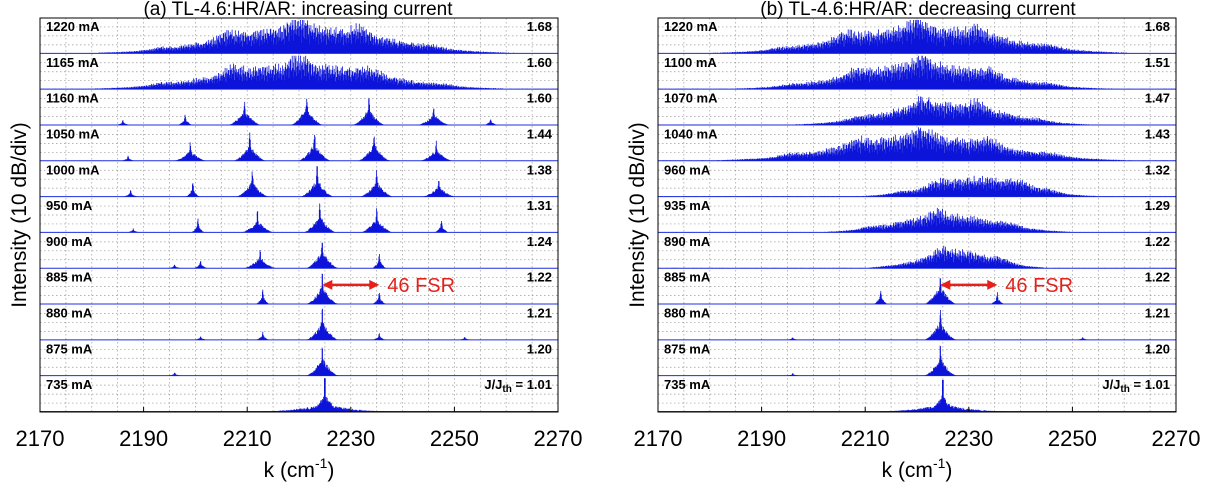 Image resolution: width=1215 pixels, height=489 pixels. What do you see at coordinates (69, 241) in the screenshot?
I see `trace-current-label: 900 mA` at bounding box center [69, 241].